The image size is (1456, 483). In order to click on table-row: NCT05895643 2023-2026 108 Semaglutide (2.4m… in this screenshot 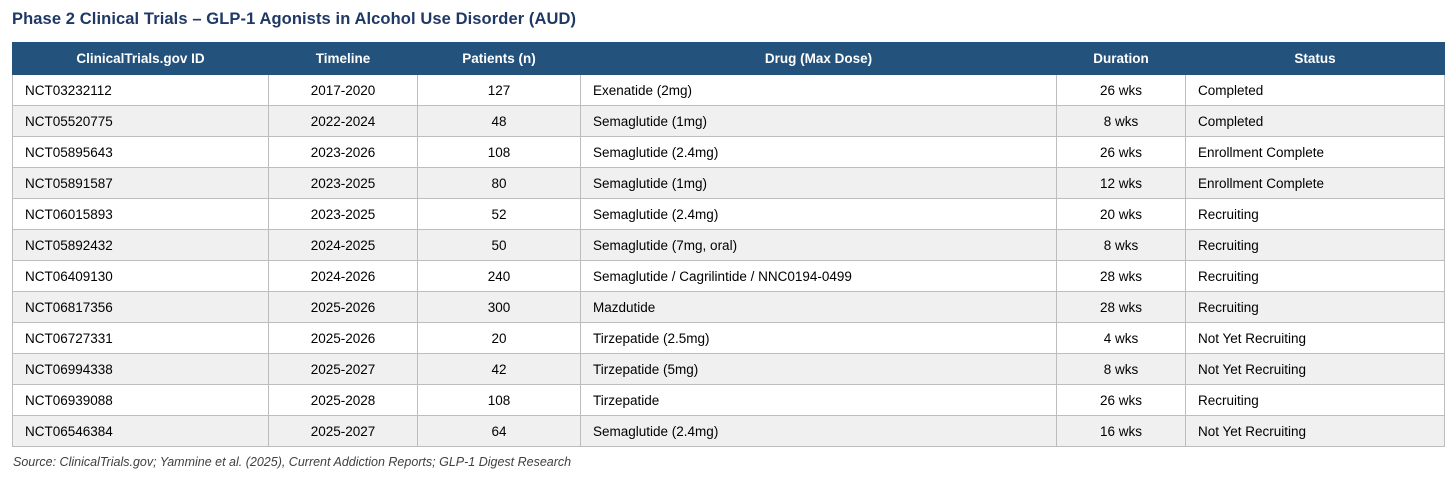, I will do `click(728, 152)`.